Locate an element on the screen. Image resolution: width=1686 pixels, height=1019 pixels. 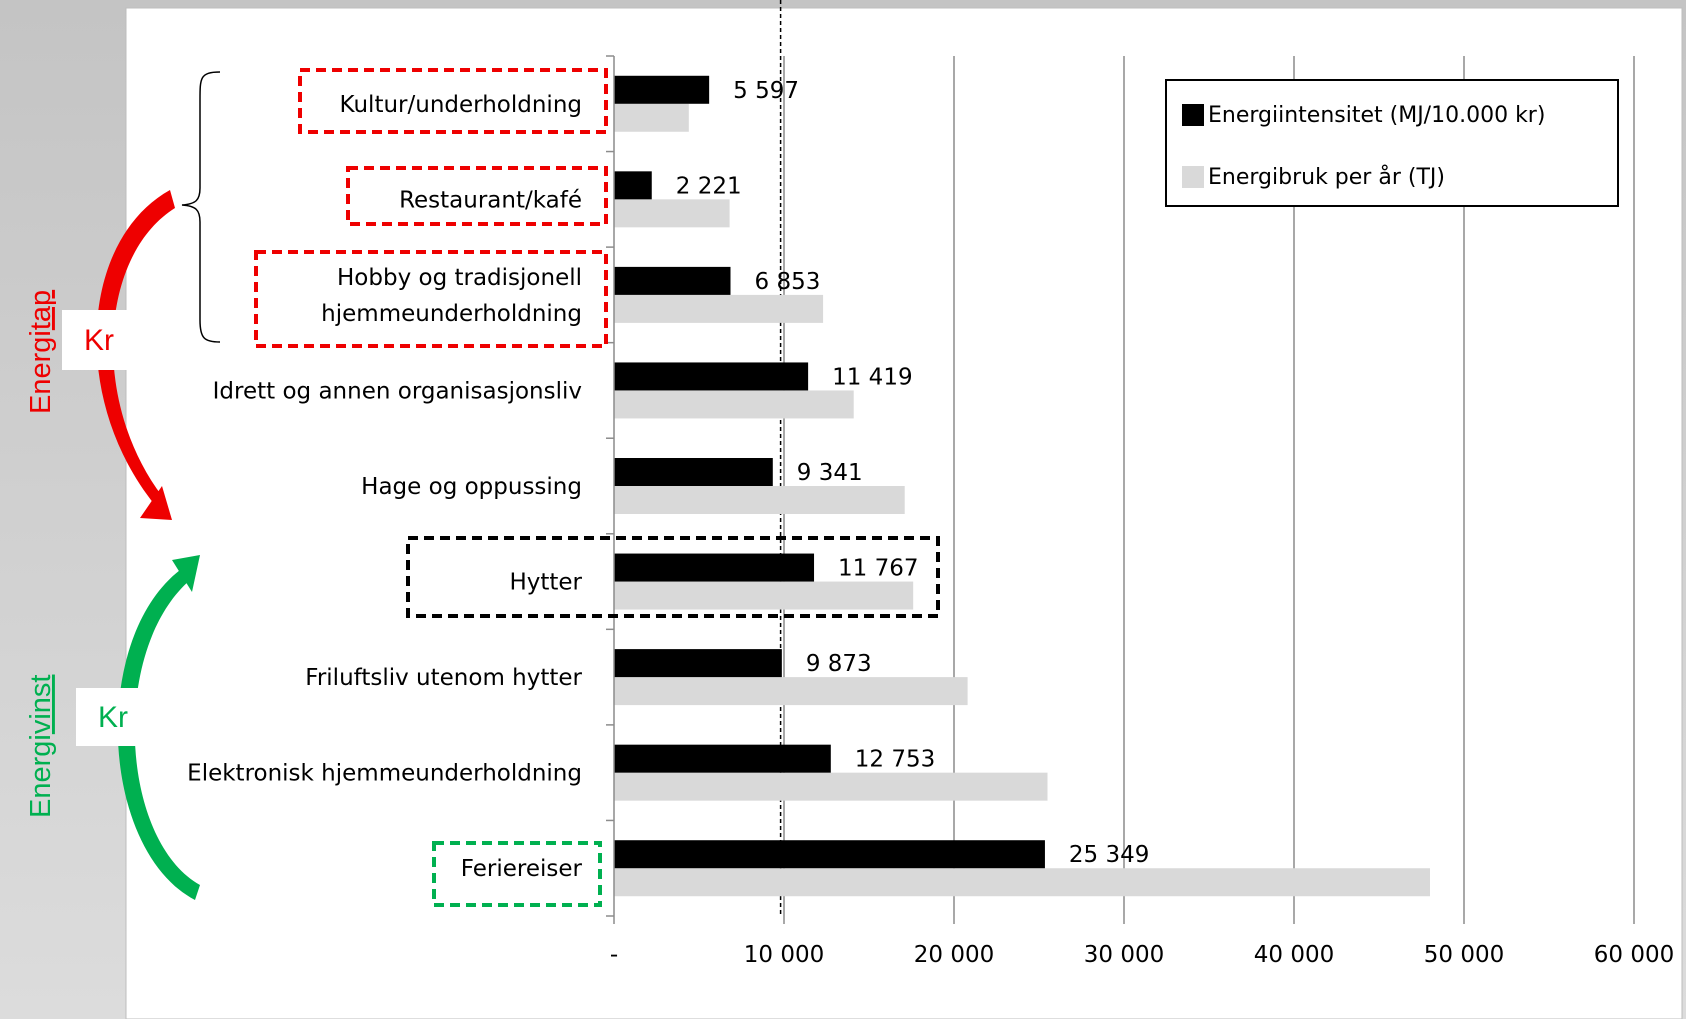
x-tick-label: 20 000 is located at coordinates (954, 955).